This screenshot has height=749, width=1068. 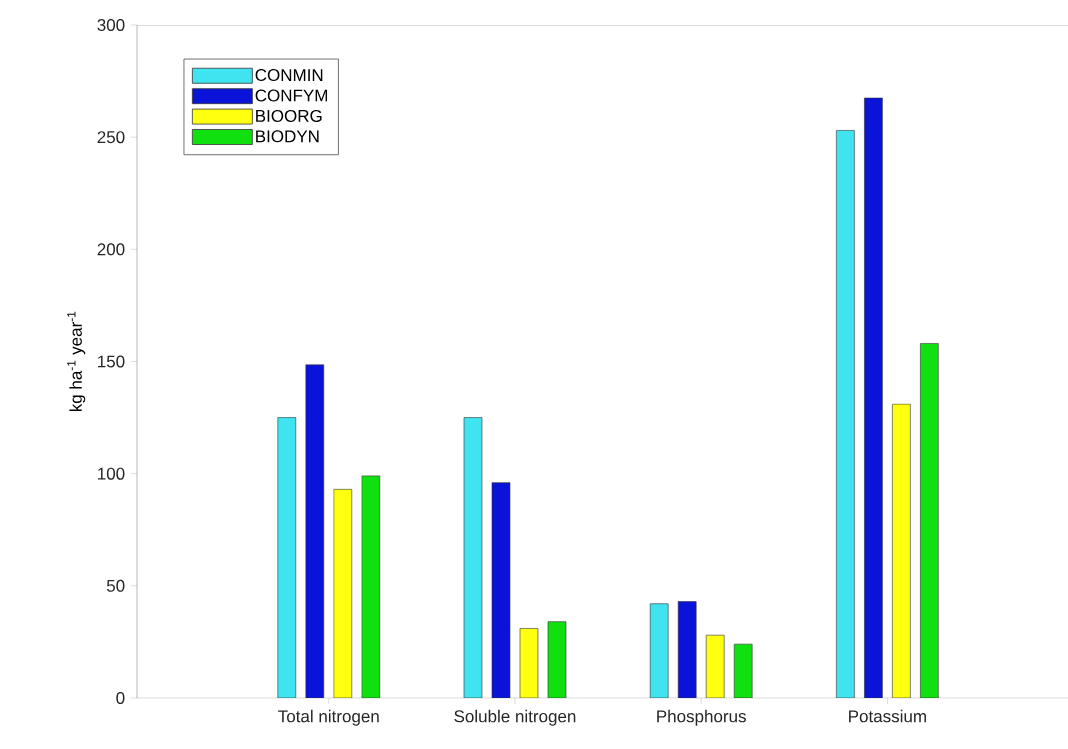 I want to click on legend-label: CONMIN, so click(x=289, y=75).